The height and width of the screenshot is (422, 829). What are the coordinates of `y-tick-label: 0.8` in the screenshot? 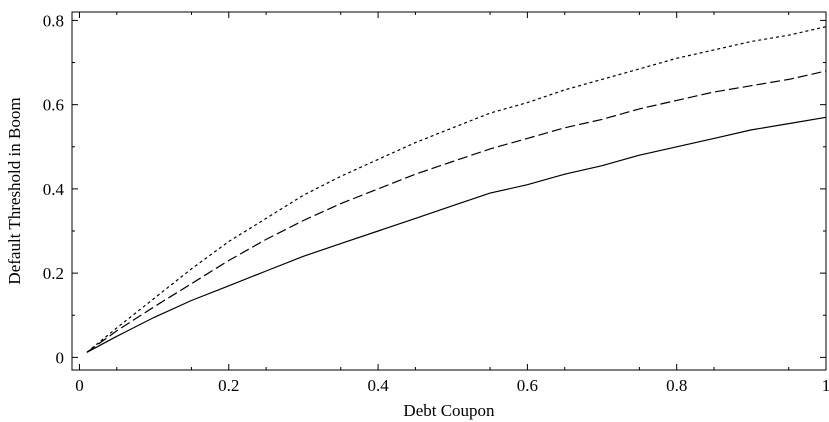 It's located at (53, 20).